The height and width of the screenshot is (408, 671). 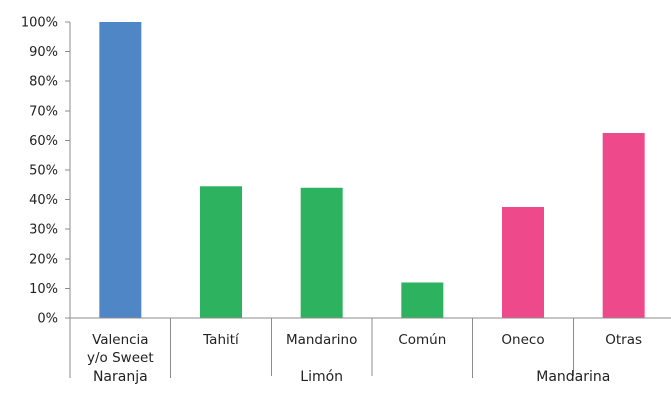 What do you see at coordinates (47, 319) in the screenshot?
I see `y-tick-label: 0%` at bounding box center [47, 319].